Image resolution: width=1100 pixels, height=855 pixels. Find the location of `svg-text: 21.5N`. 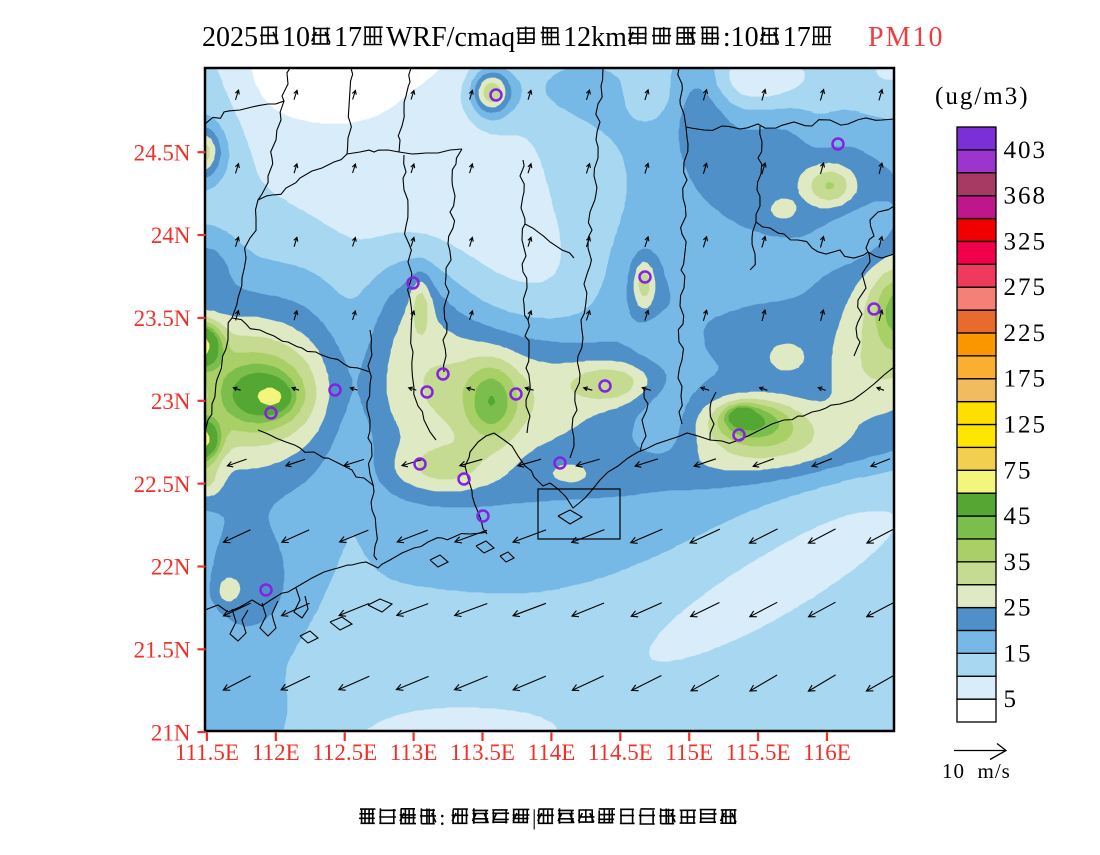

svg-text: 21.5N is located at coordinates (162, 650).